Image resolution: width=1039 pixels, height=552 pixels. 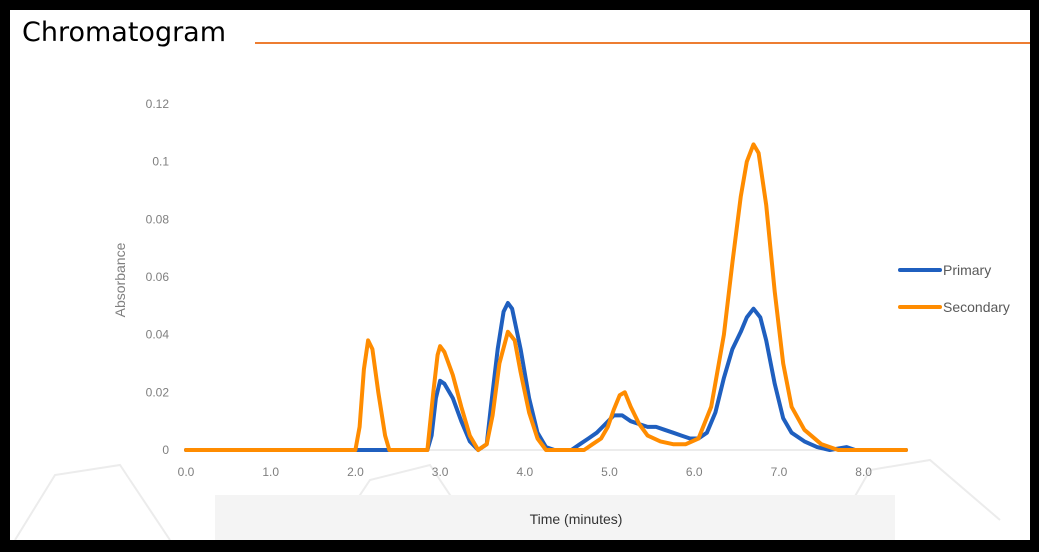 What do you see at coordinates (120, 279) in the screenshot?
I see `y-axis-title: Absorbance` at bounding box center [120, 279].